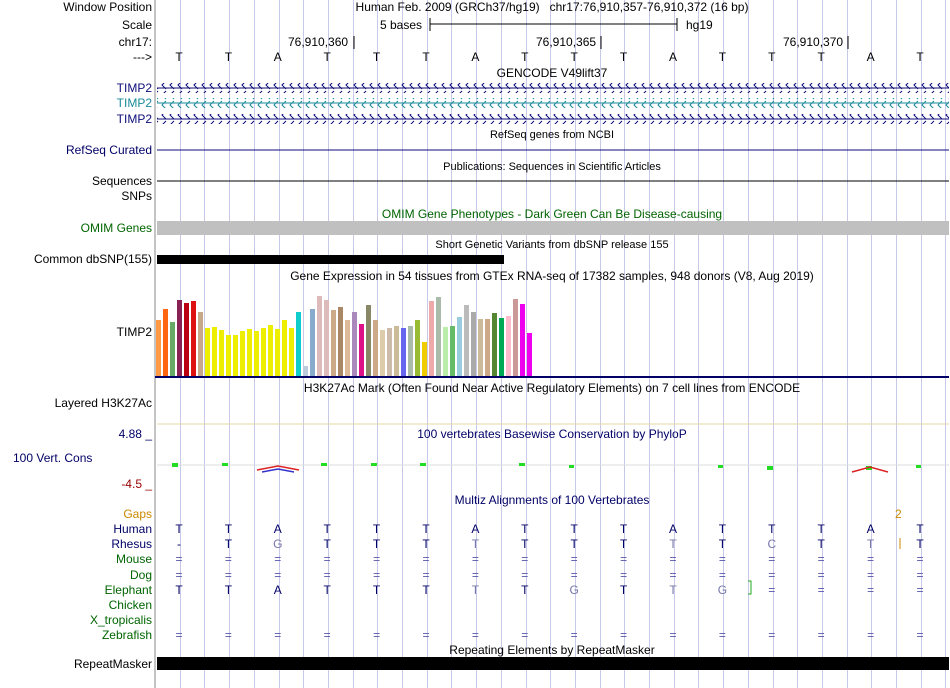 The width and height of the screenshot is (950, 688). What do you see at coordinates (552, 73) in the screenshot?
I see `gencode-track-title: GENCODE V49lift37` at bounding box center [552, 73].